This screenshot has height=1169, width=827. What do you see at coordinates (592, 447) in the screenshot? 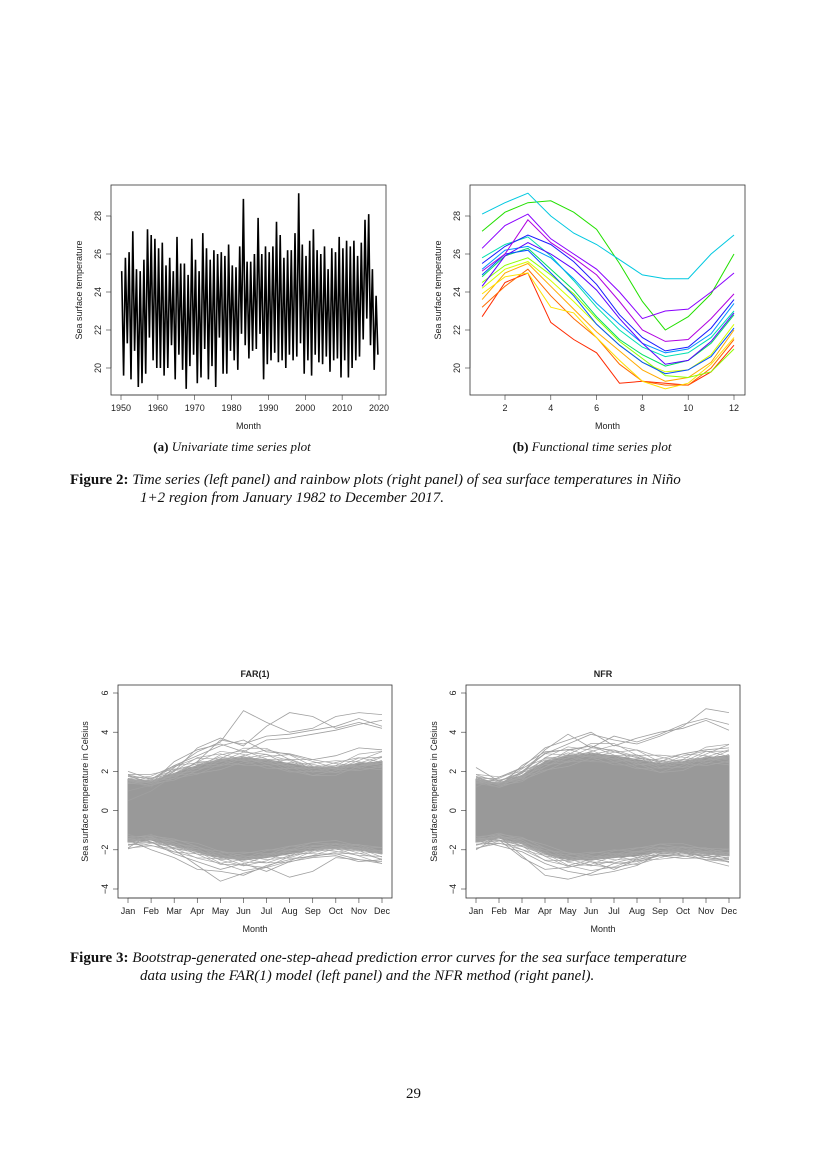
I see `subcaption-b: (b) Functional time series plot` at bounding box center [592, 447].